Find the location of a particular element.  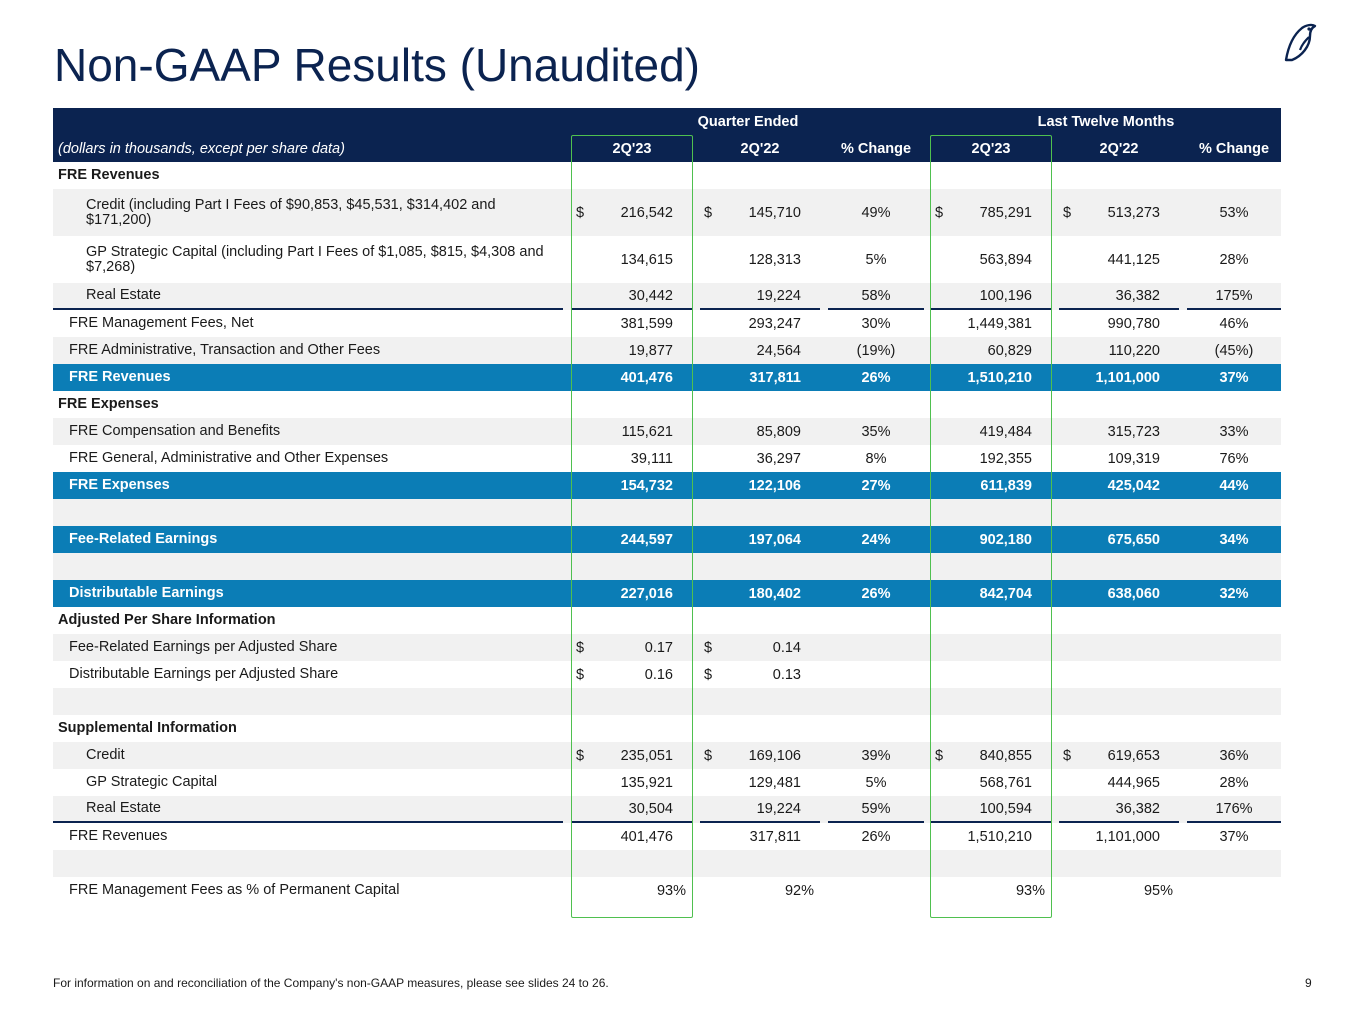

cell-value: 28% is located at coordinates (1234, 259).